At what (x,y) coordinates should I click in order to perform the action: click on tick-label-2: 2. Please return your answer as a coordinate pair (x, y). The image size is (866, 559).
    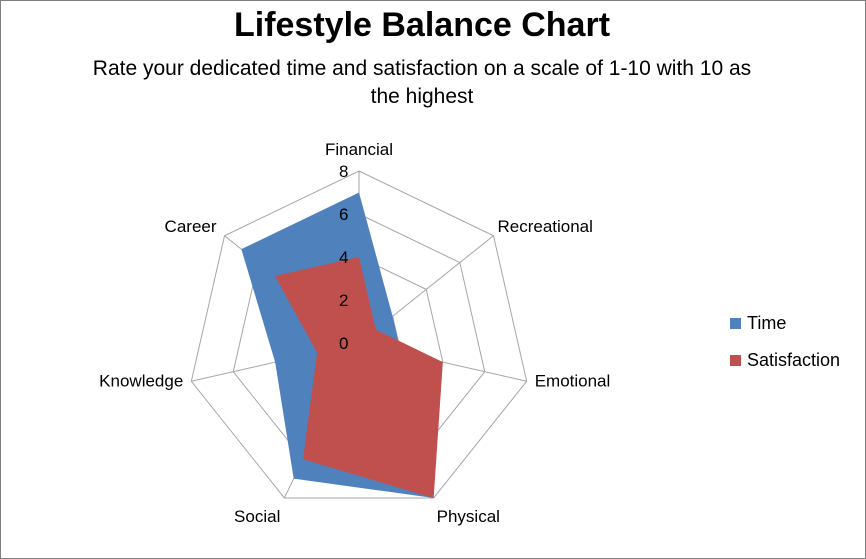
    Looking at the image, I should click on (343, 300).